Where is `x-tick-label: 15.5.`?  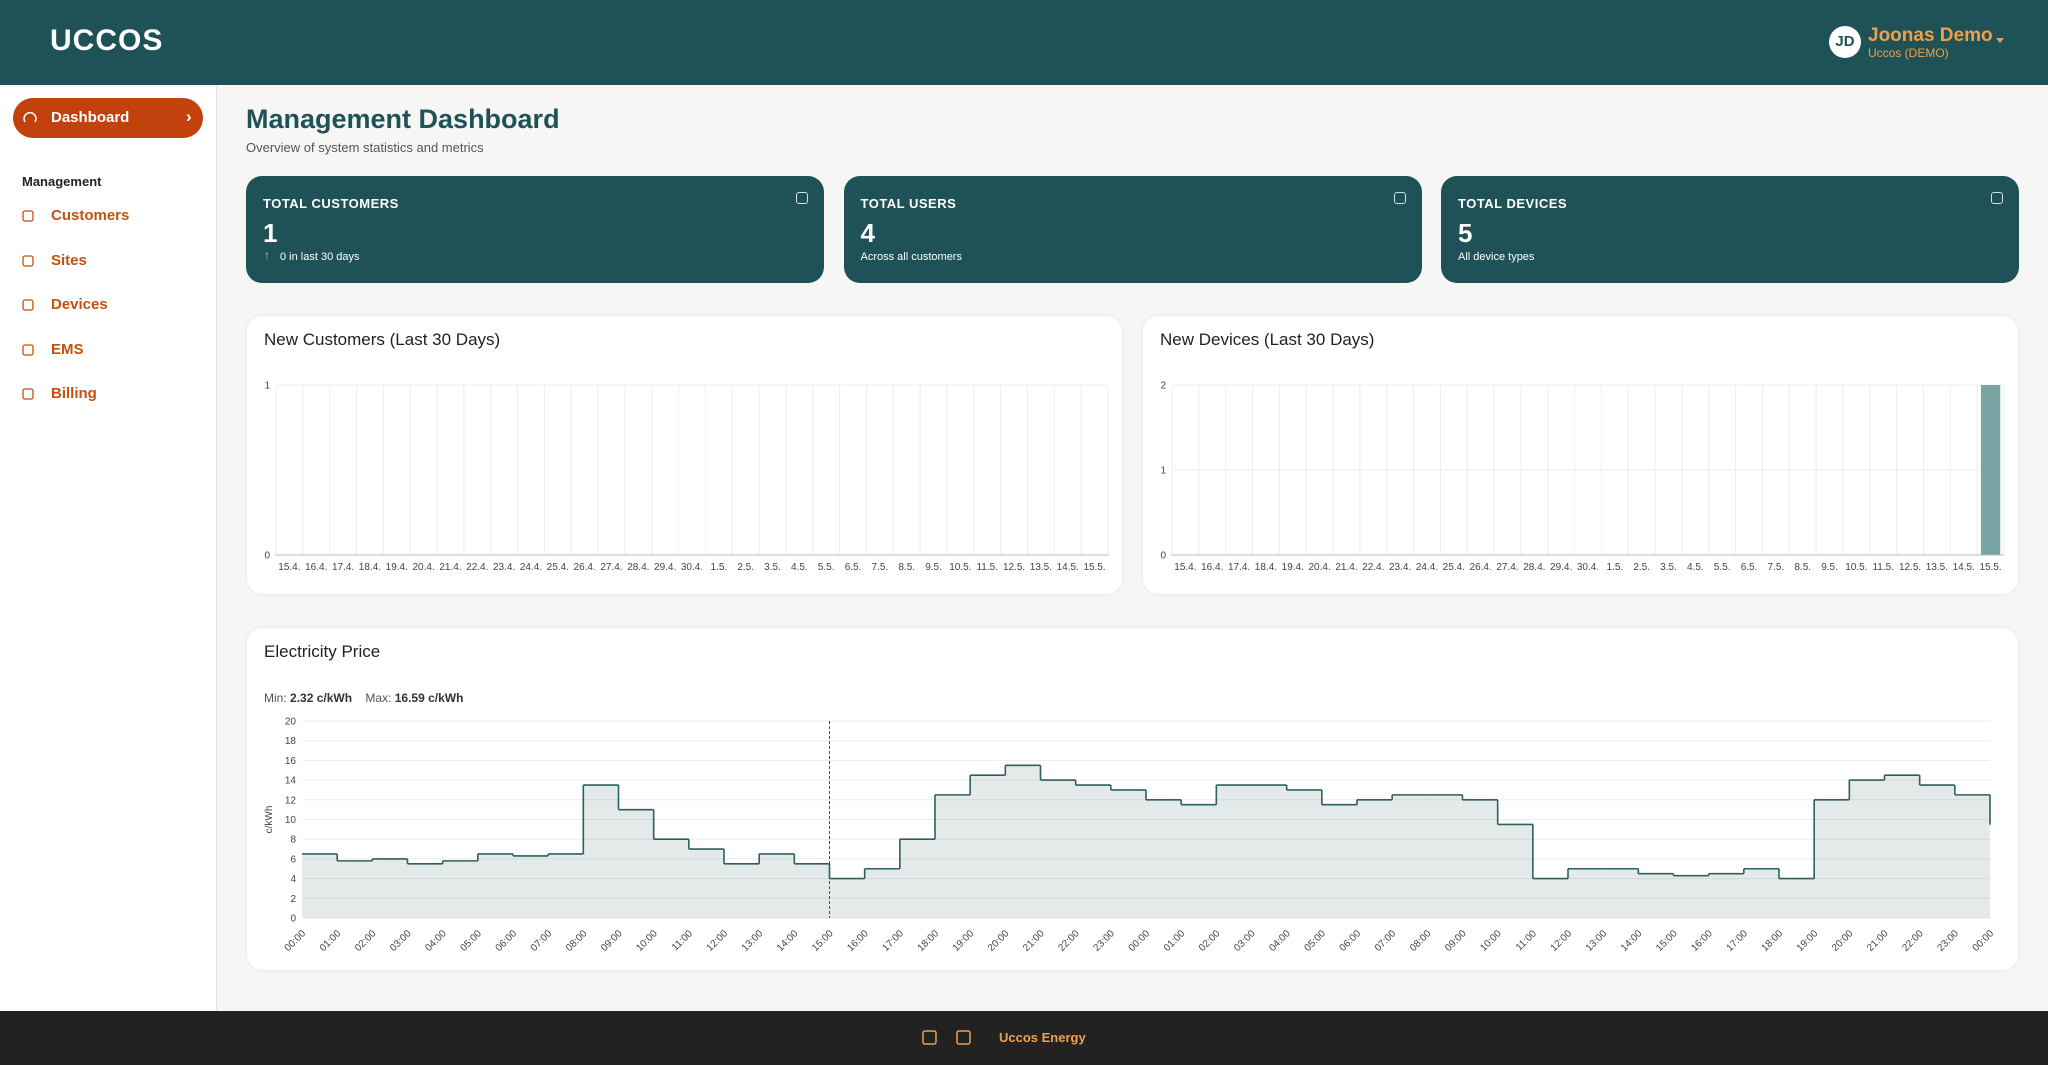
x-tick-label: 15.5. is located at coordinates (1990, 567).